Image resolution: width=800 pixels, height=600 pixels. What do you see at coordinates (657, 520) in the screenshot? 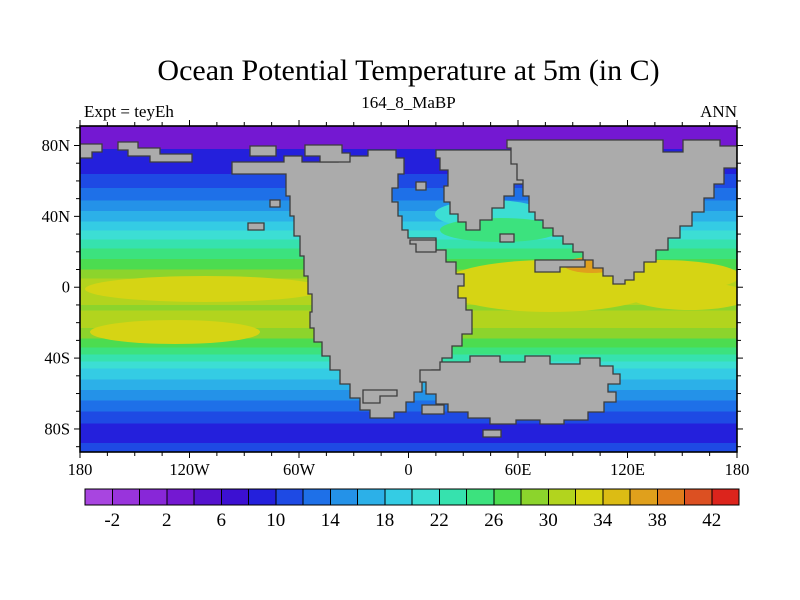
I see `colorbar-label: 38` at bounding box center [657, 520].